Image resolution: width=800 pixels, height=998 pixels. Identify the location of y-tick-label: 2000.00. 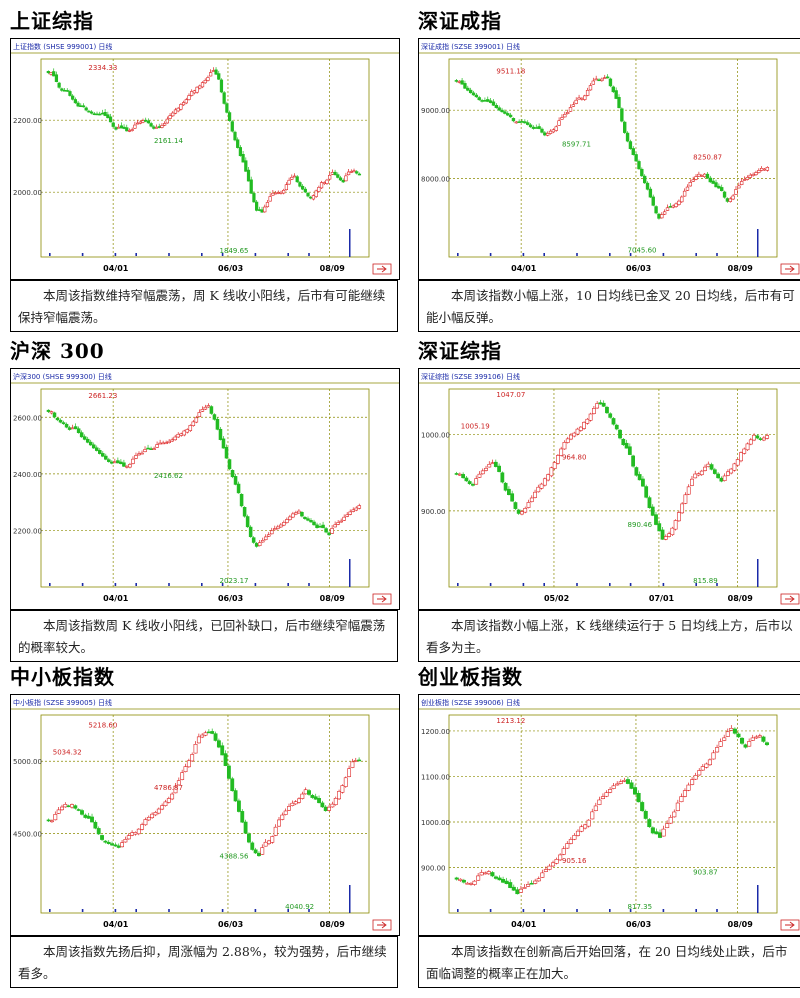
(27, 193).